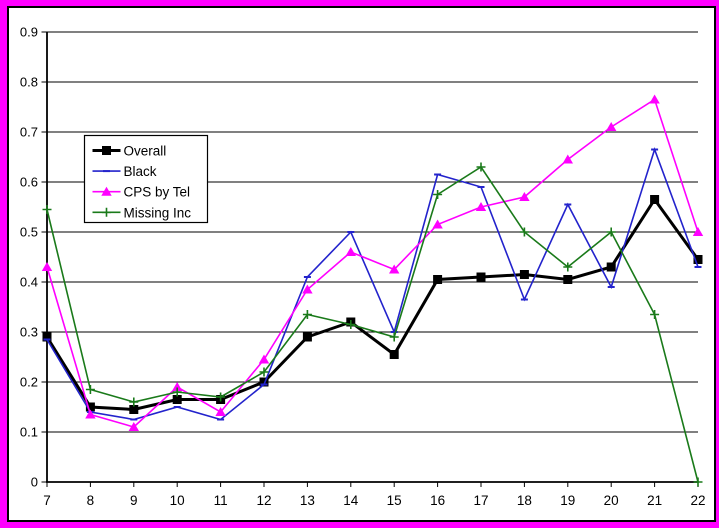 This screenshot has width=719, height=528. I want to click on x-tick-label: 16, so click(437, 500).